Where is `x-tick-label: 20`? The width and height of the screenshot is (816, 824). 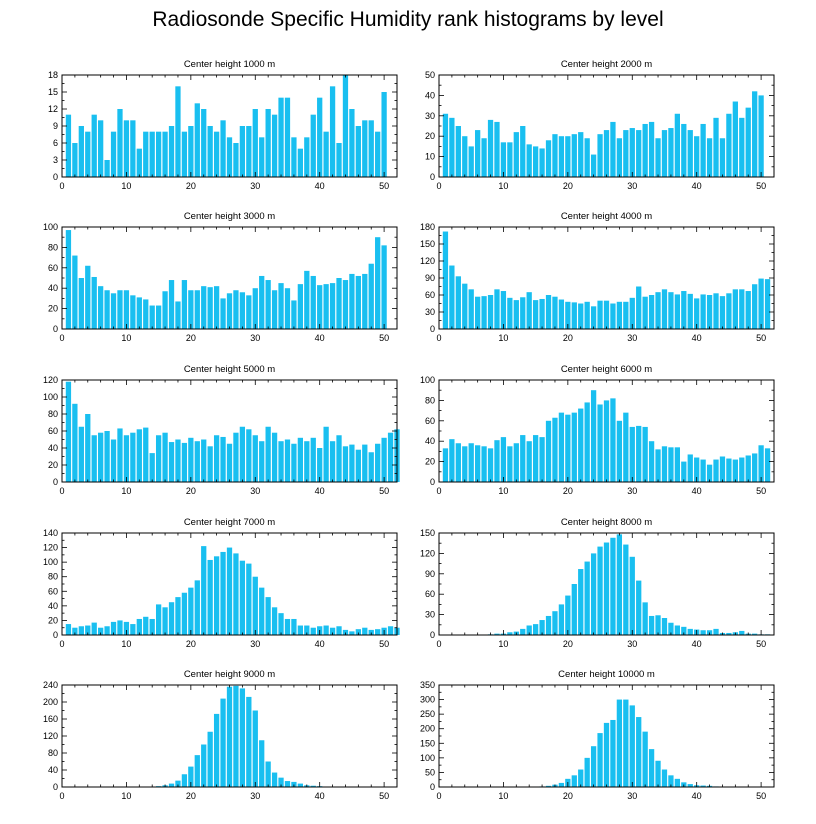
x-tick-label: 20 is located at coordinates (191, 338).